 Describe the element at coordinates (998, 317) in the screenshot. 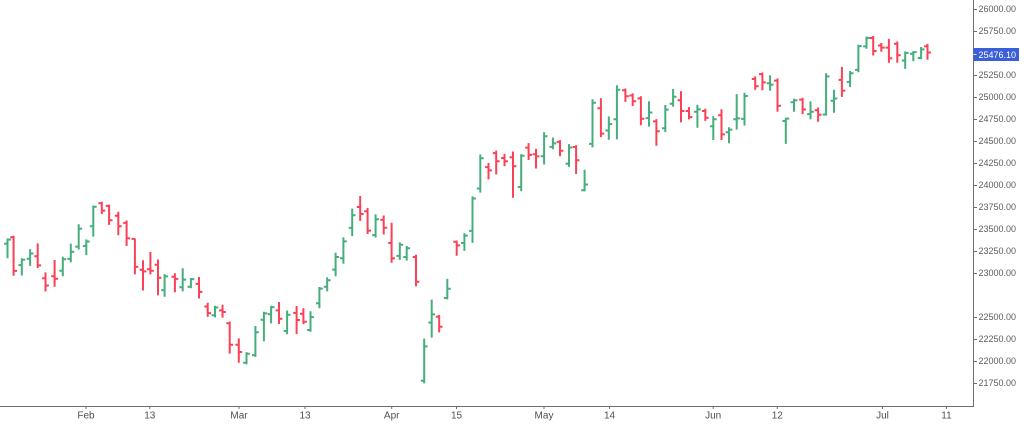

I see `svg-text: 22500.00` at that location.